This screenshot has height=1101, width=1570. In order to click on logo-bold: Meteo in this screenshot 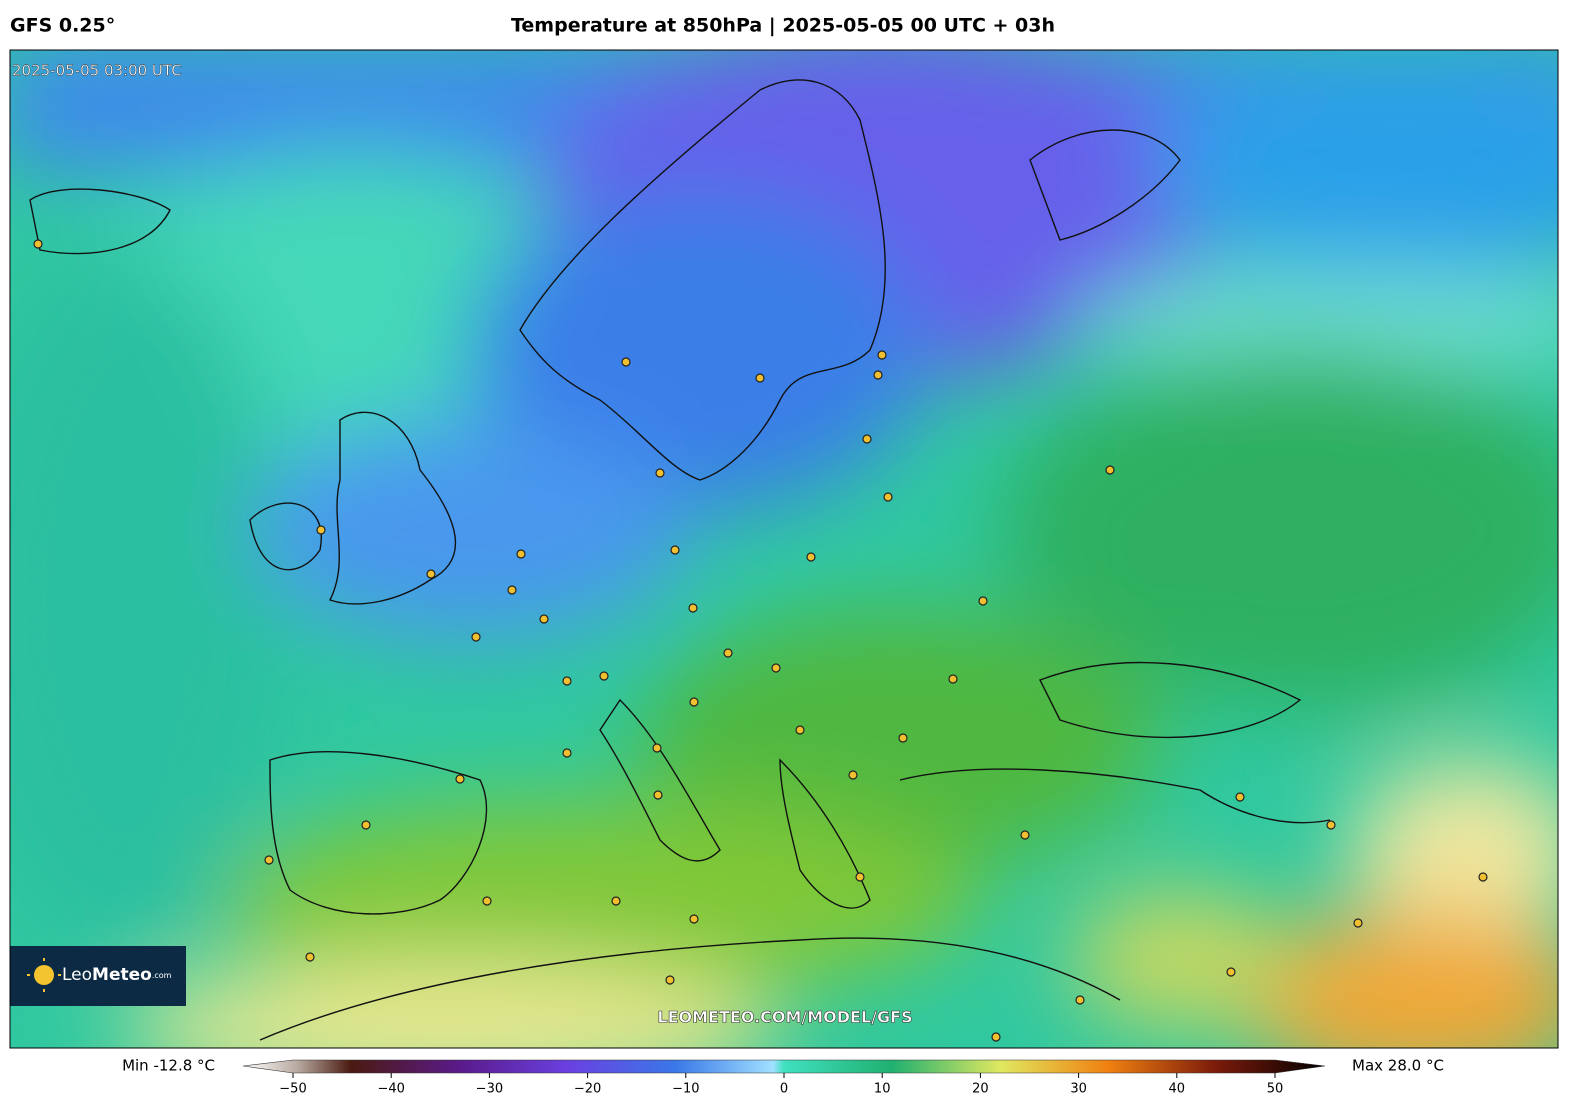, I will do `click(122, 975)`.